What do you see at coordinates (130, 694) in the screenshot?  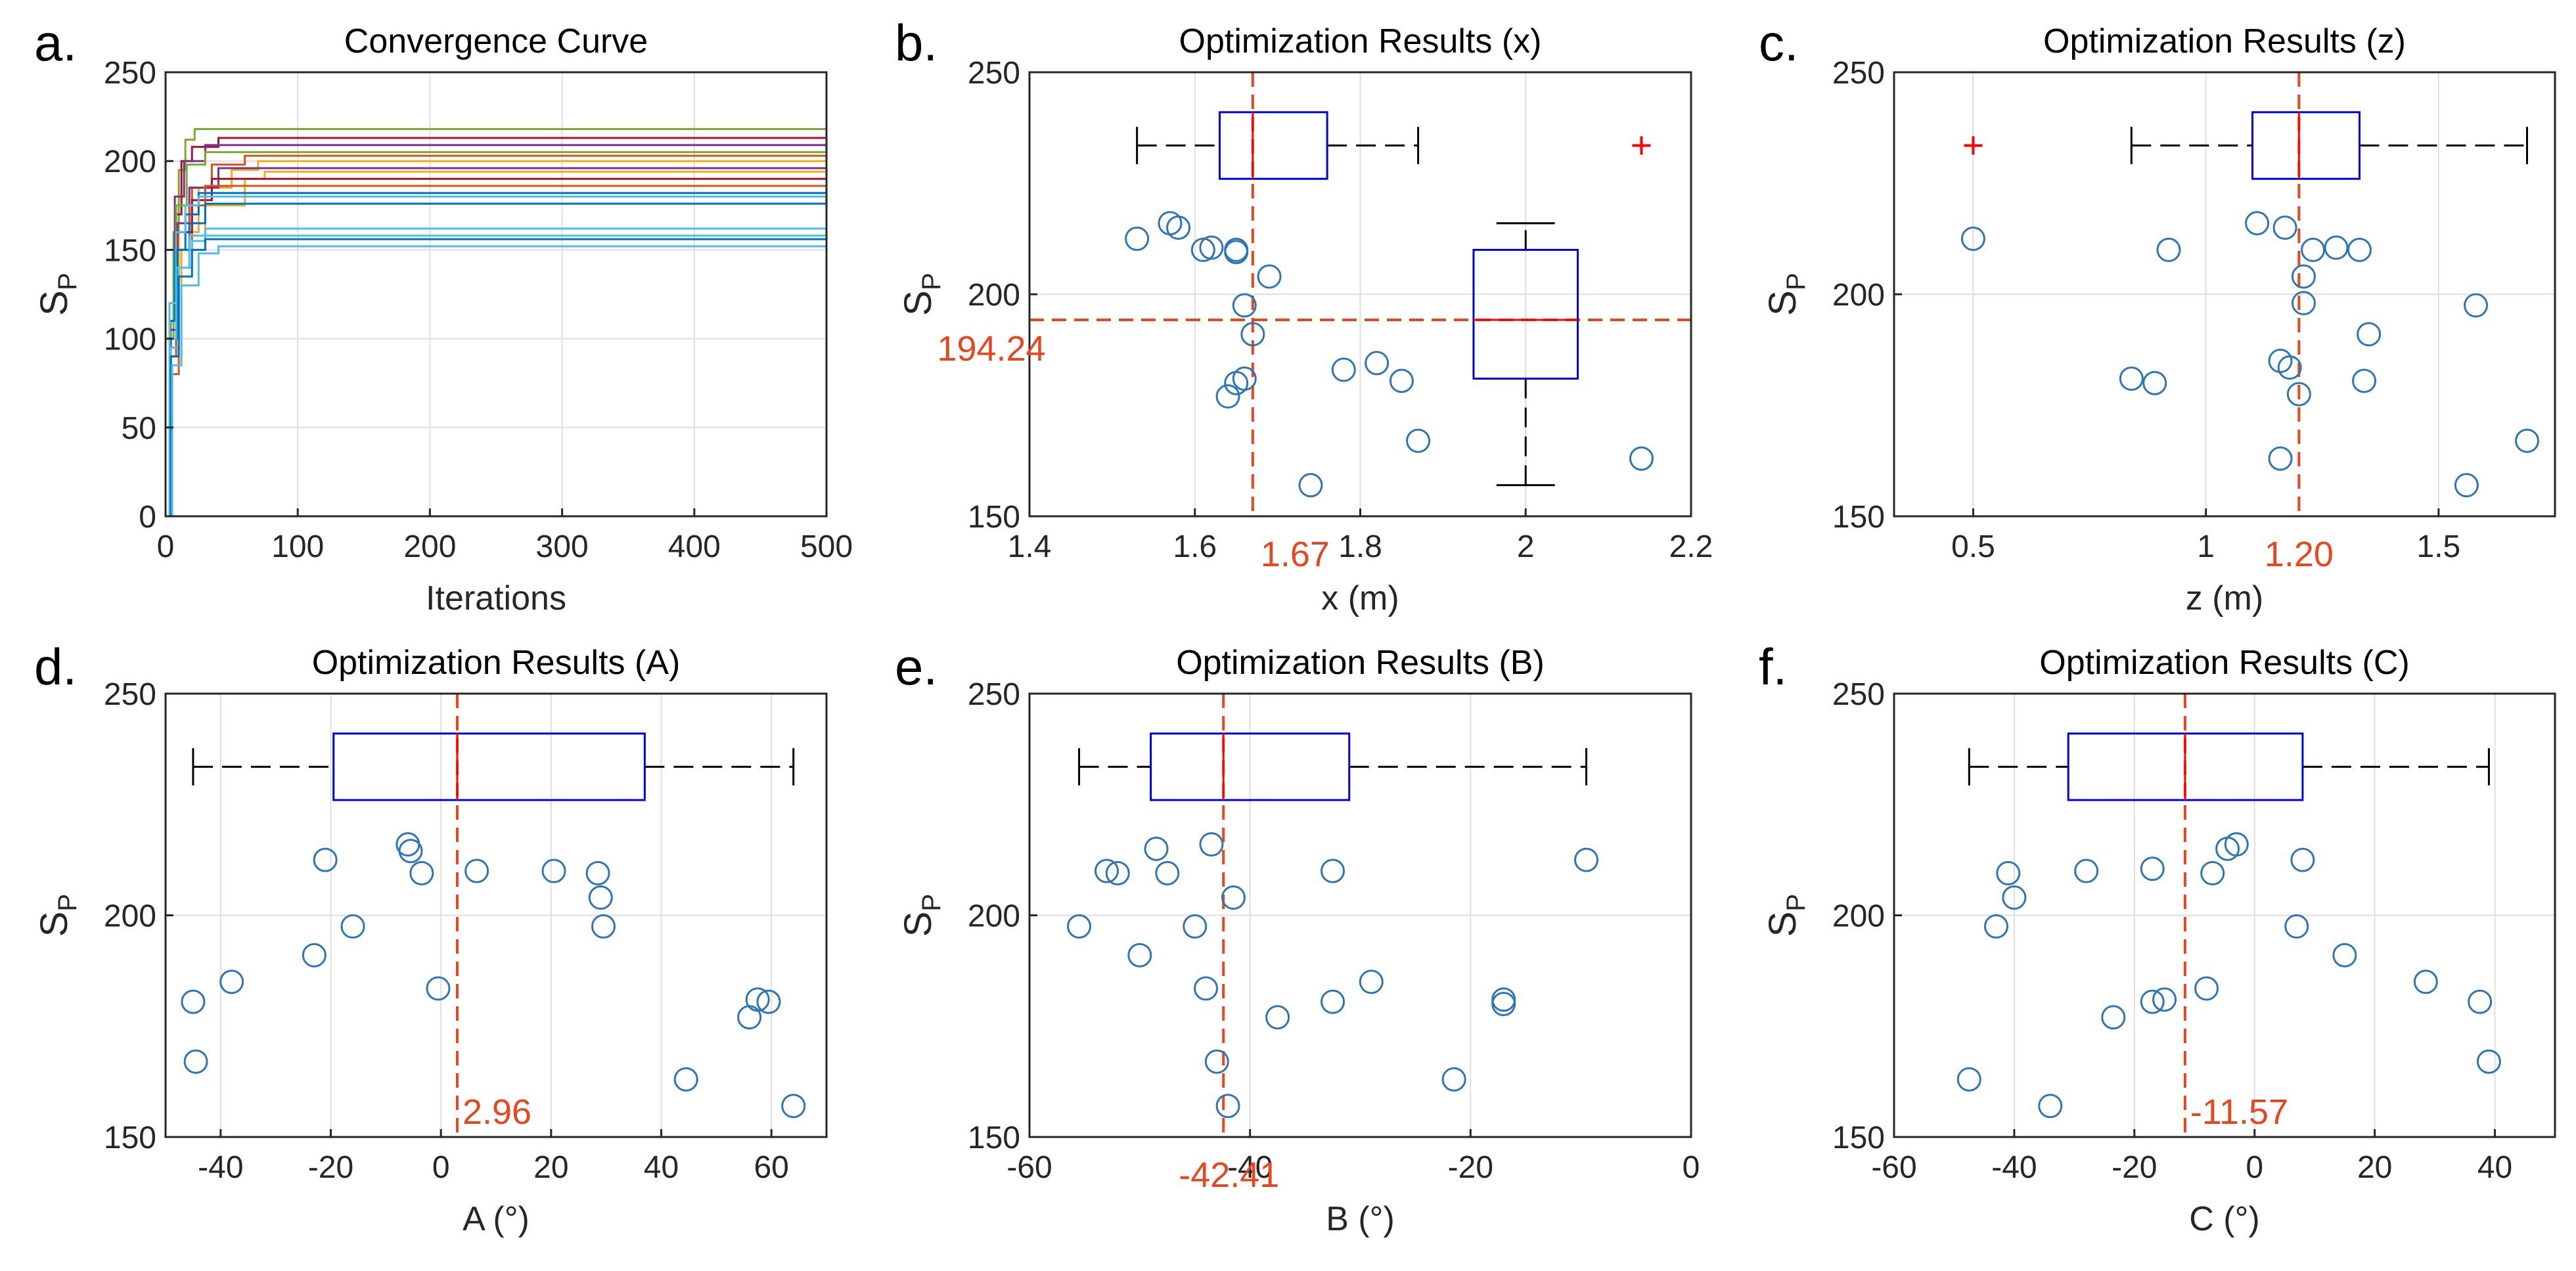 I see `panel-d-y-tick-label-2: 250` at bounding box center [130, 694].